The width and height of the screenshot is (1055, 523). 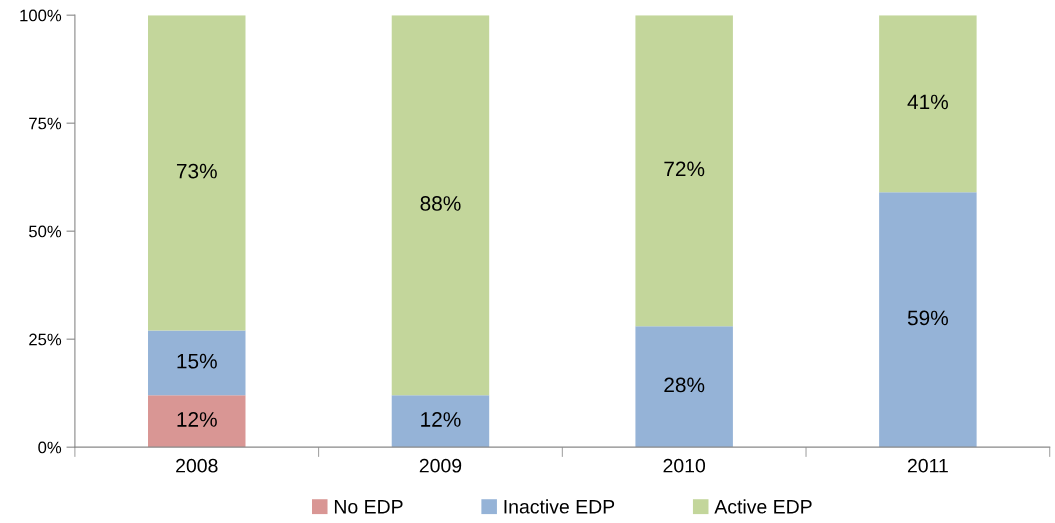 What do you see at coordinates (763, 506) in the screenshot?
I see `legend-label: Active EDP` at bounding box center [763, 506].